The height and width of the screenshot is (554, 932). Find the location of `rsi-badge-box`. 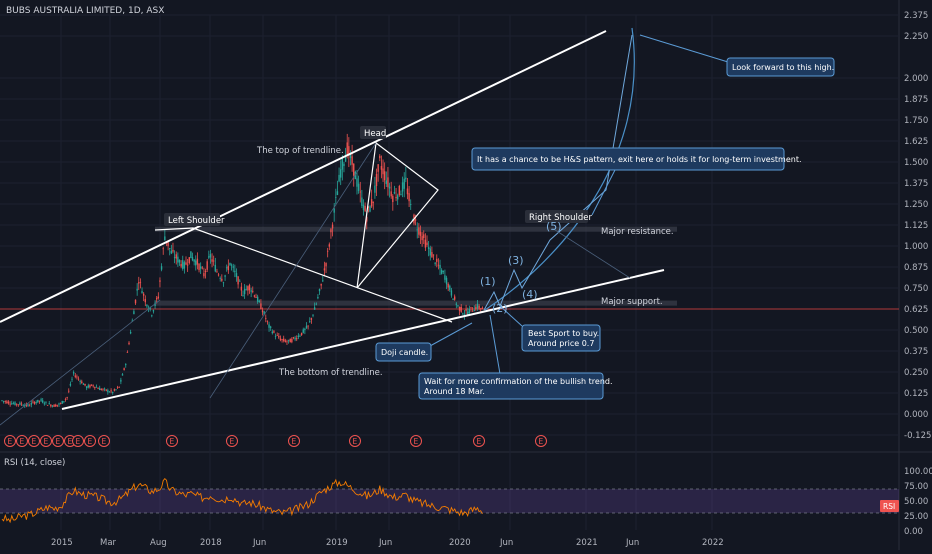

rsi-badge-box is located at coordinates (889, 506).